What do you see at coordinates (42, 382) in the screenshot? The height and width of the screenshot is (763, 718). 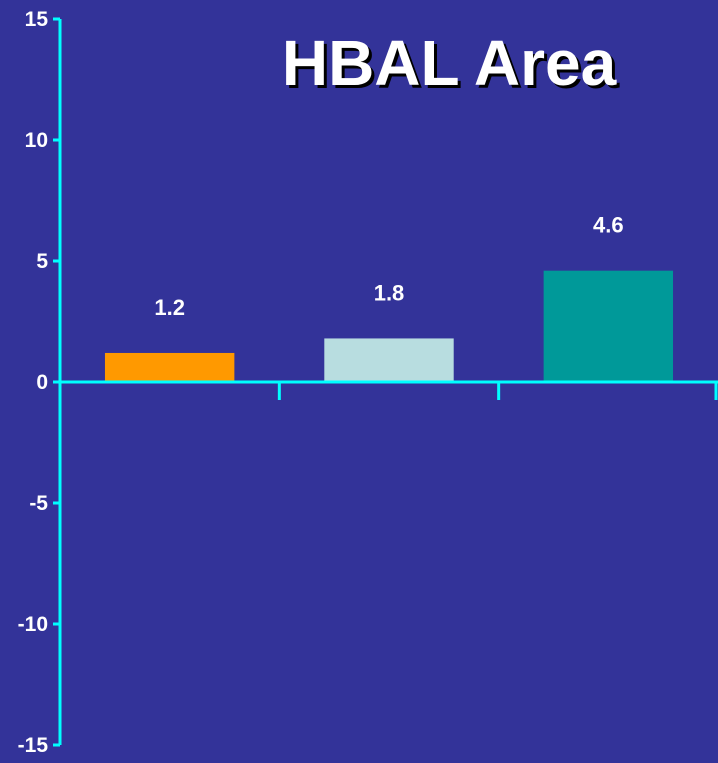 I see `y-tick-label: 0` at bounding box center [42, 382].